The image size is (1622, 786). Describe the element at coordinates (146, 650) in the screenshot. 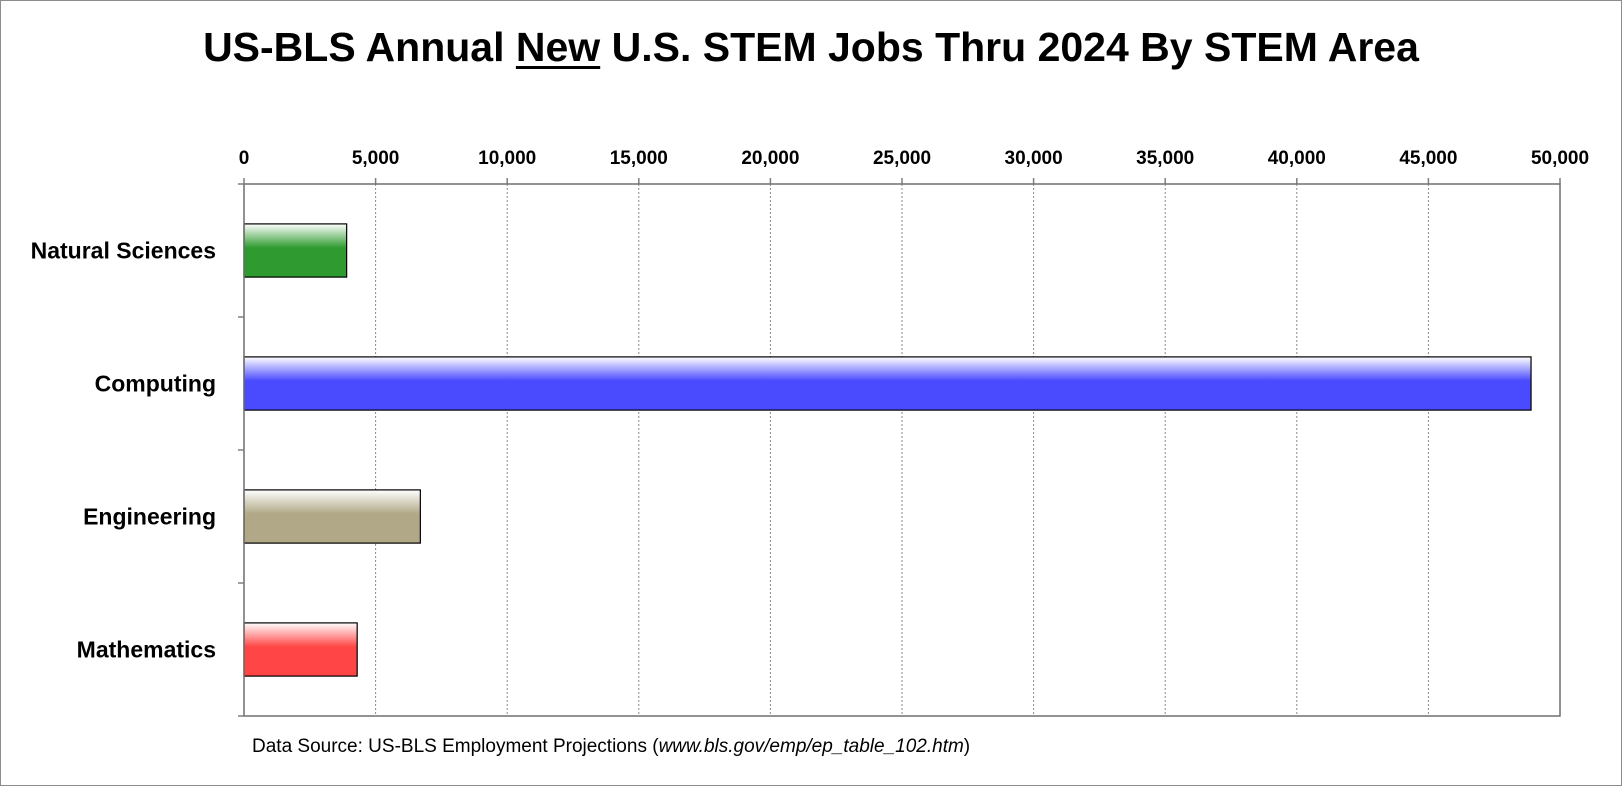

I see `category-label: Mathematics` at that location.